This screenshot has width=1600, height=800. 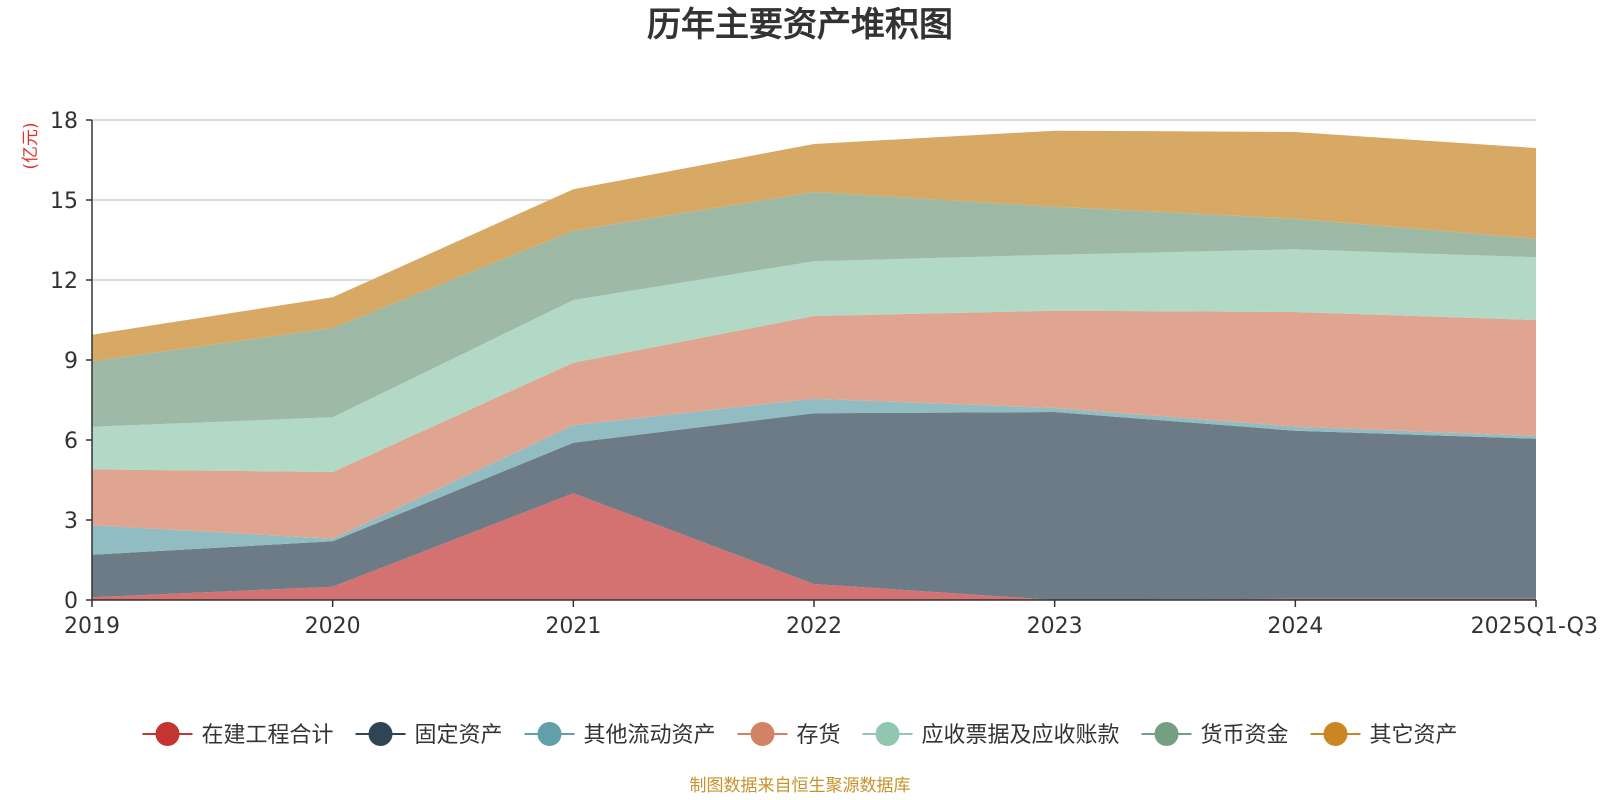 What do you see at coordinates (1295, 626) in the screenshot?
I see `x-tick-label: 2024` at bounding box center [1295, 626].